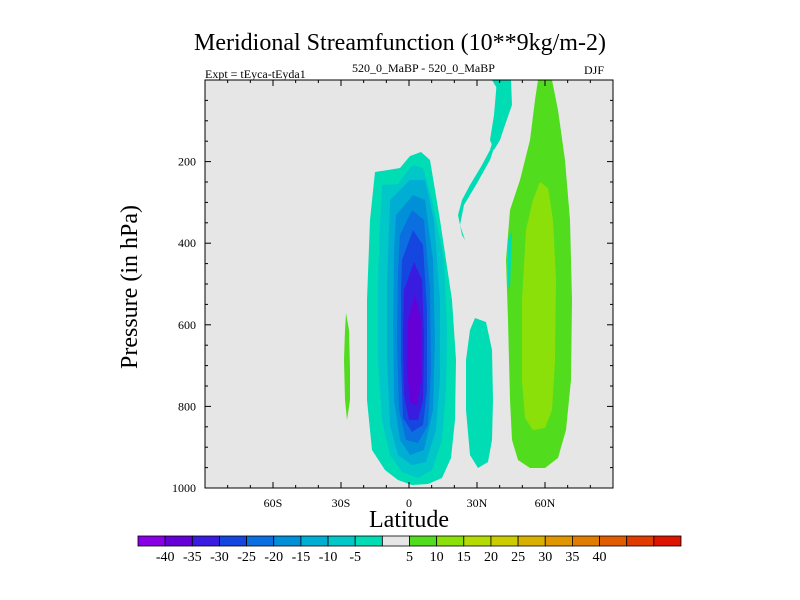  I want to click on colorbar-label: -35, so click(192, 557).